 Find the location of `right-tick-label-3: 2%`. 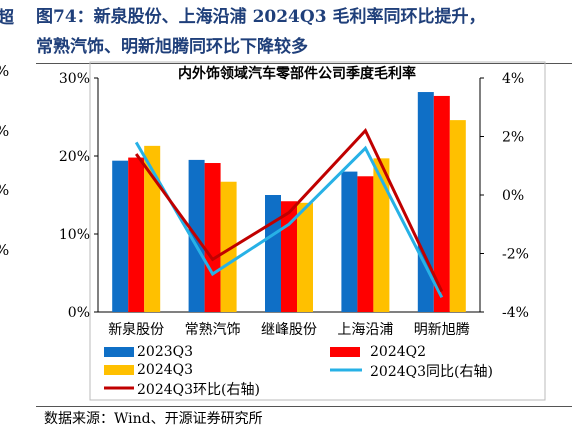

right-tick-label-3: 2% is located at coordinates (513, 138).